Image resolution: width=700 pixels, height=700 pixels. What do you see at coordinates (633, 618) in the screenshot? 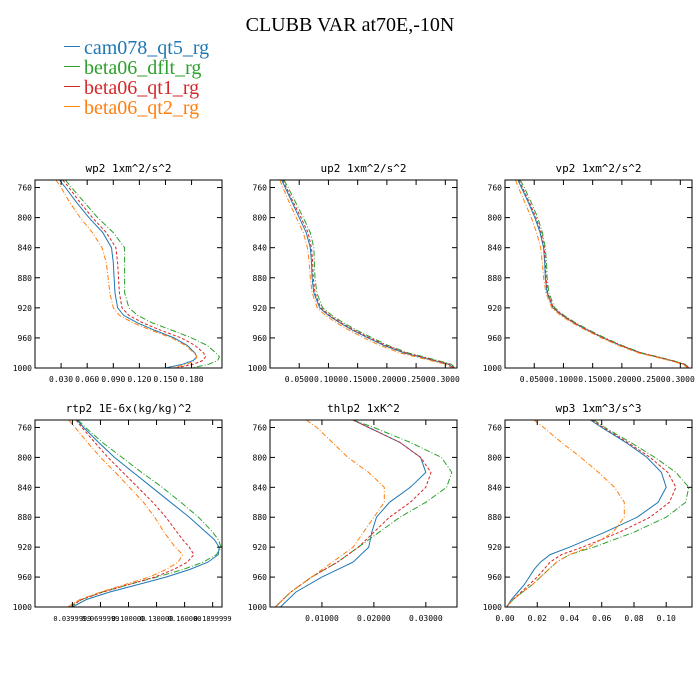
I see `x-tick-label: 0.08` at bounding box center [633, 618].